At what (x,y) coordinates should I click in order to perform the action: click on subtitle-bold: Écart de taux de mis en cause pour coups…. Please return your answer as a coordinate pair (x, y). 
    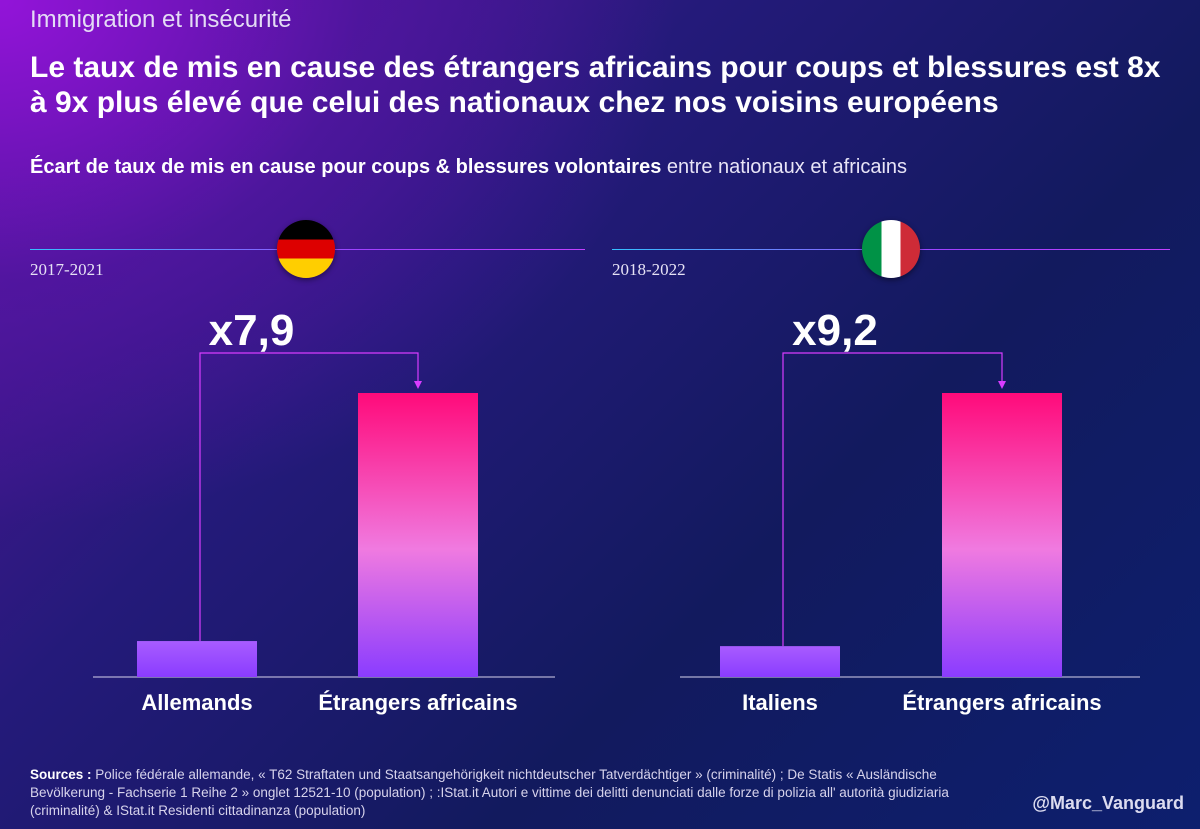
    Looking at the image, I should click on (346, 167).